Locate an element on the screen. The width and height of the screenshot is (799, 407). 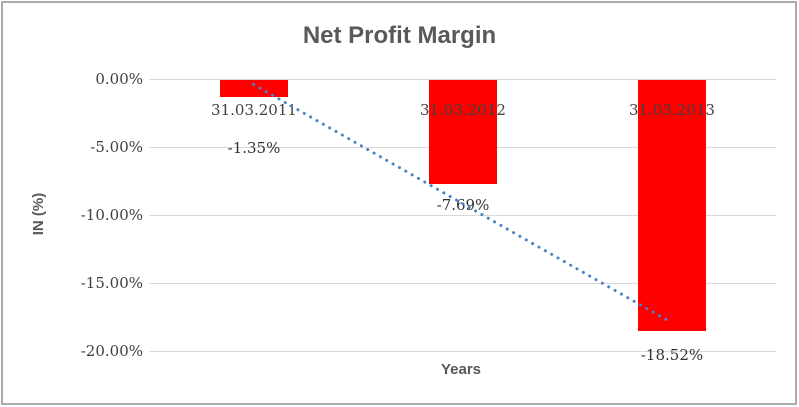
x-axis-title: Years is located at coordinates (461, 369).